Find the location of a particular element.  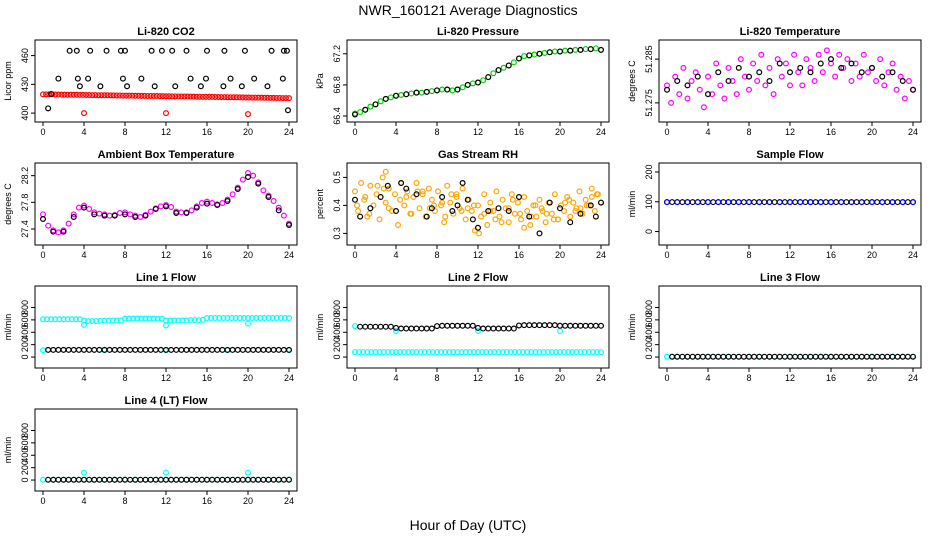

y-tick-label: 800 is located at coordinates (25, 430).